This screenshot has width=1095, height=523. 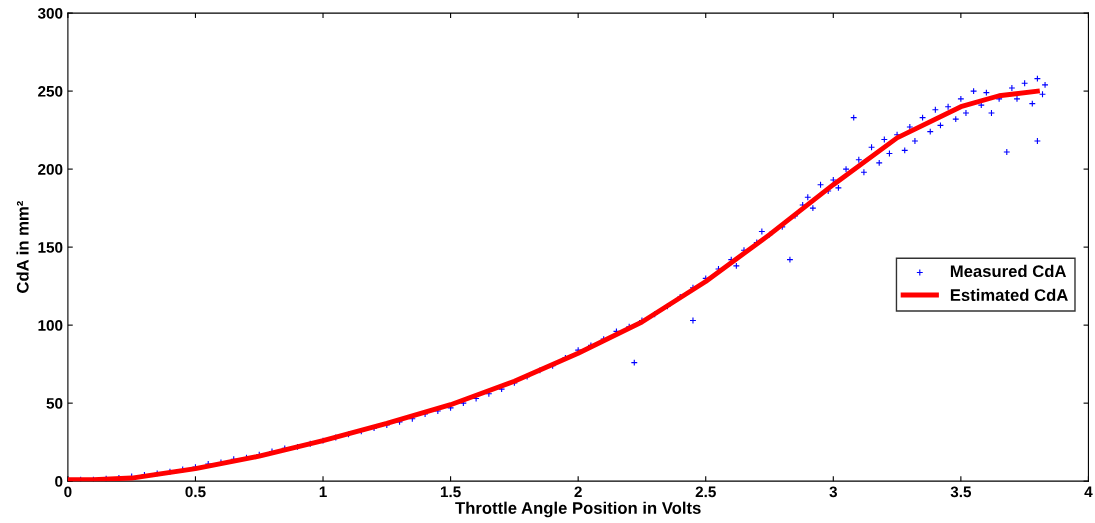 I want to click on x-tick-label: 0.5, so click(x=195, y=492).